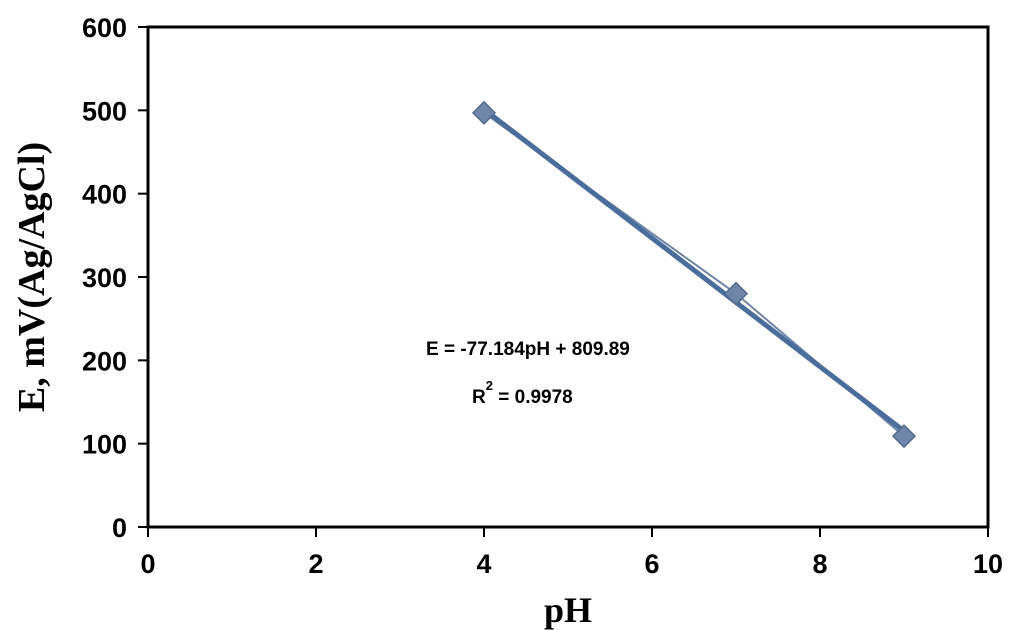  What do you see at coordinates (489, 385) in the screenshot?
I see `r-squared-power: 2` at bounding box center [489, 385].